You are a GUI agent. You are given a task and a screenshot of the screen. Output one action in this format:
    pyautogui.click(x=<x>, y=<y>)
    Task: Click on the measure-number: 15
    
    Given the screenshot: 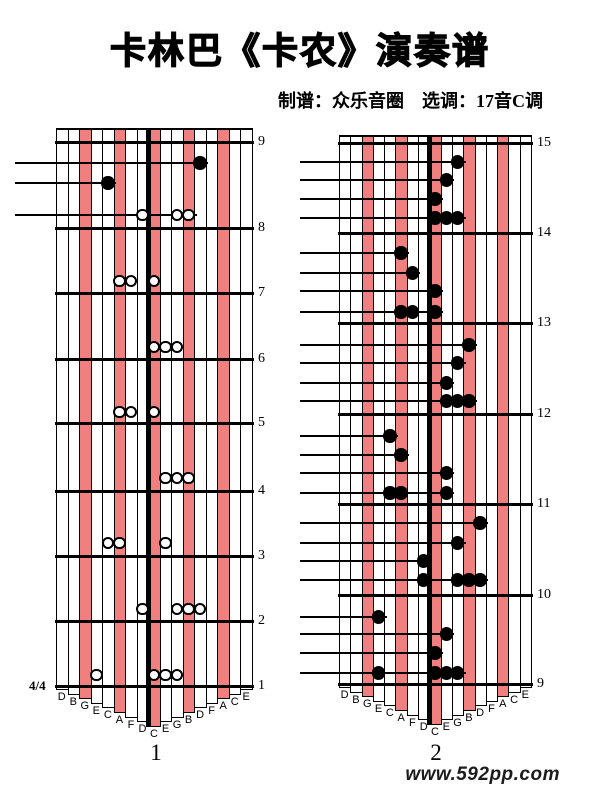 What is the action you would take?
    pyautogui.click(x=544, y=142)
    